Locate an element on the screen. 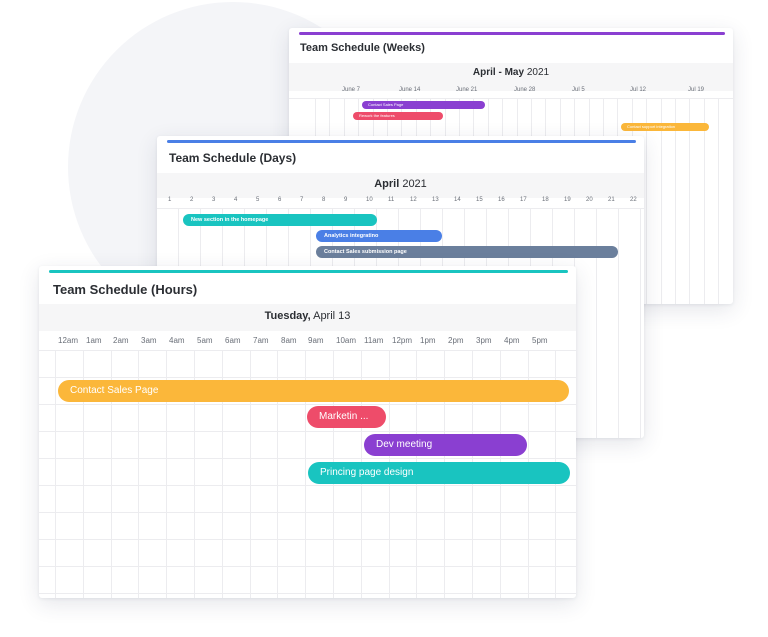 The image size is (768, 637). weeks-tick-label: June 14 is located at coordinates (410, 90).